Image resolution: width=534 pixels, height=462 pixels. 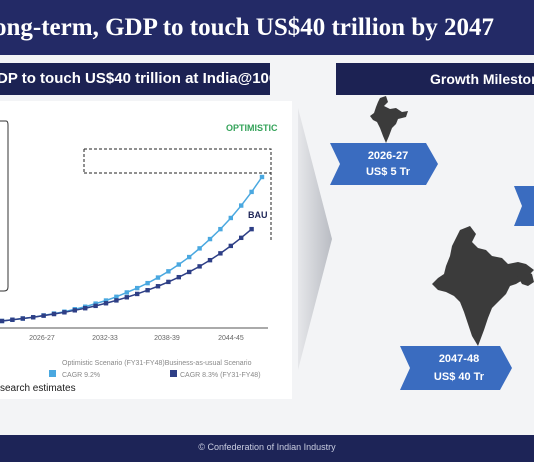 I want to click on x-tick-label-2: 2038-39, so click(x=167, y=338).